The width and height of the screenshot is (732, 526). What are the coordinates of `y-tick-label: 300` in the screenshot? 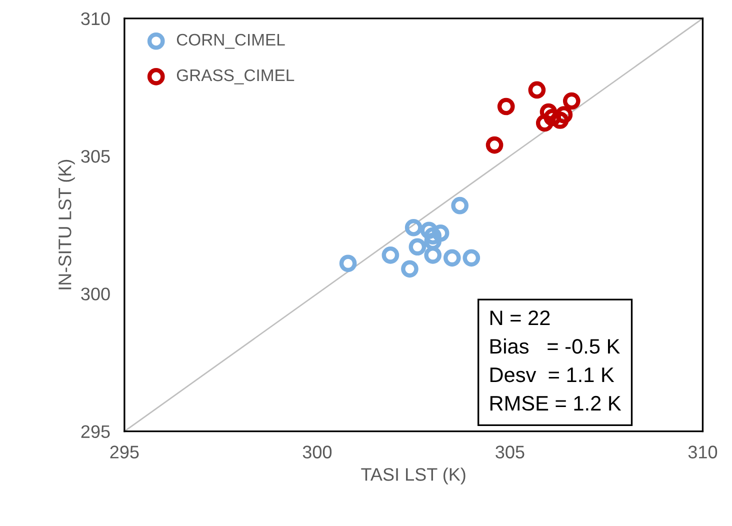 It's located at (95, 294).